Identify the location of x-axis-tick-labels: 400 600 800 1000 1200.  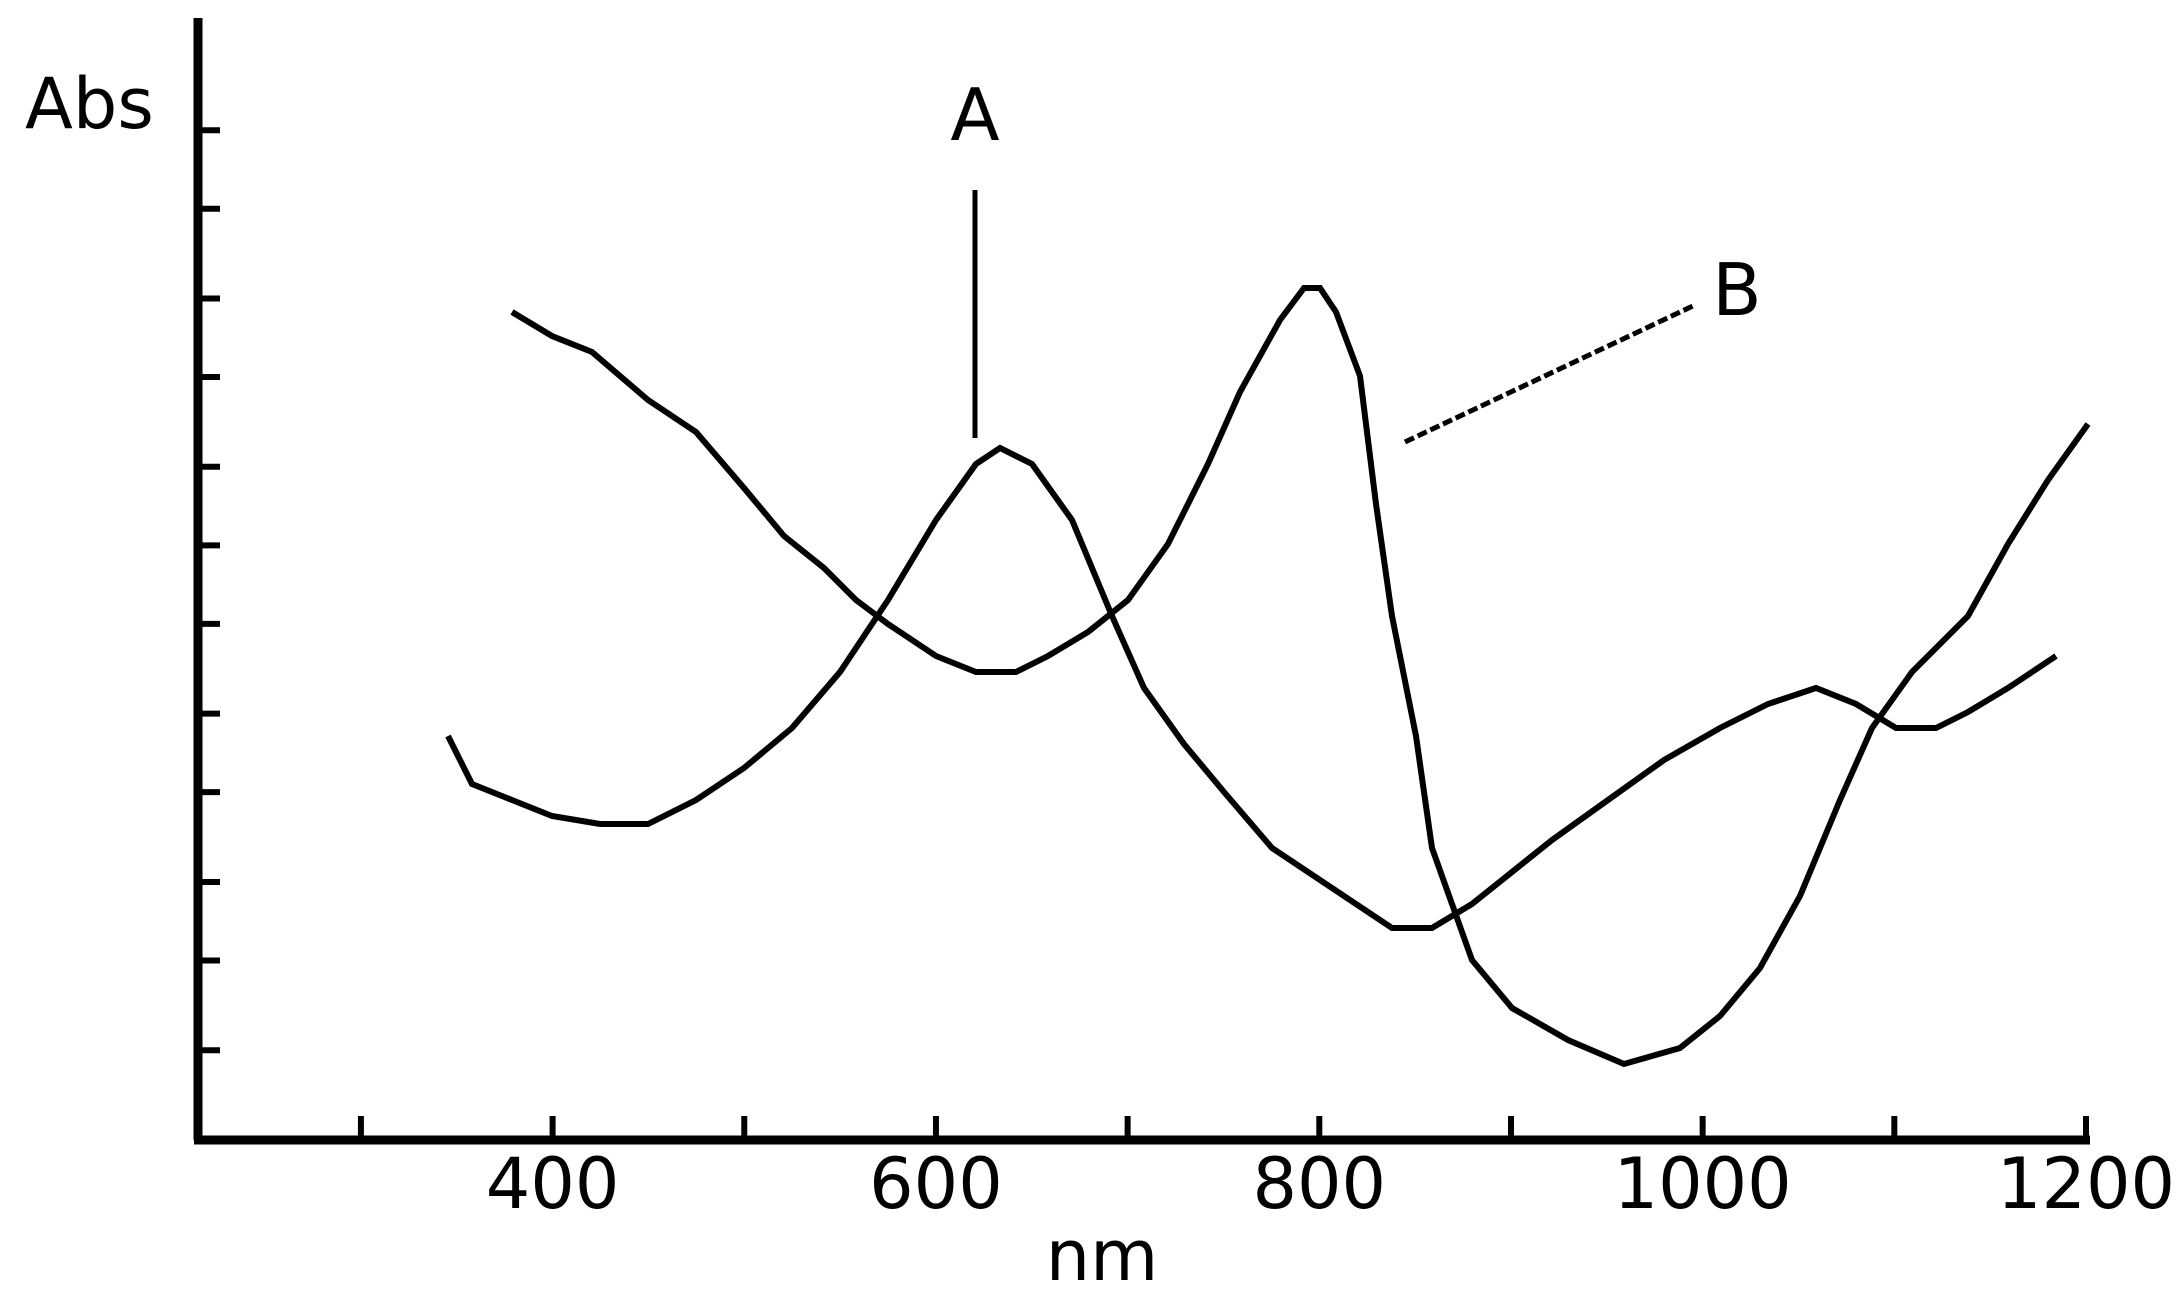
(1330, 1184).